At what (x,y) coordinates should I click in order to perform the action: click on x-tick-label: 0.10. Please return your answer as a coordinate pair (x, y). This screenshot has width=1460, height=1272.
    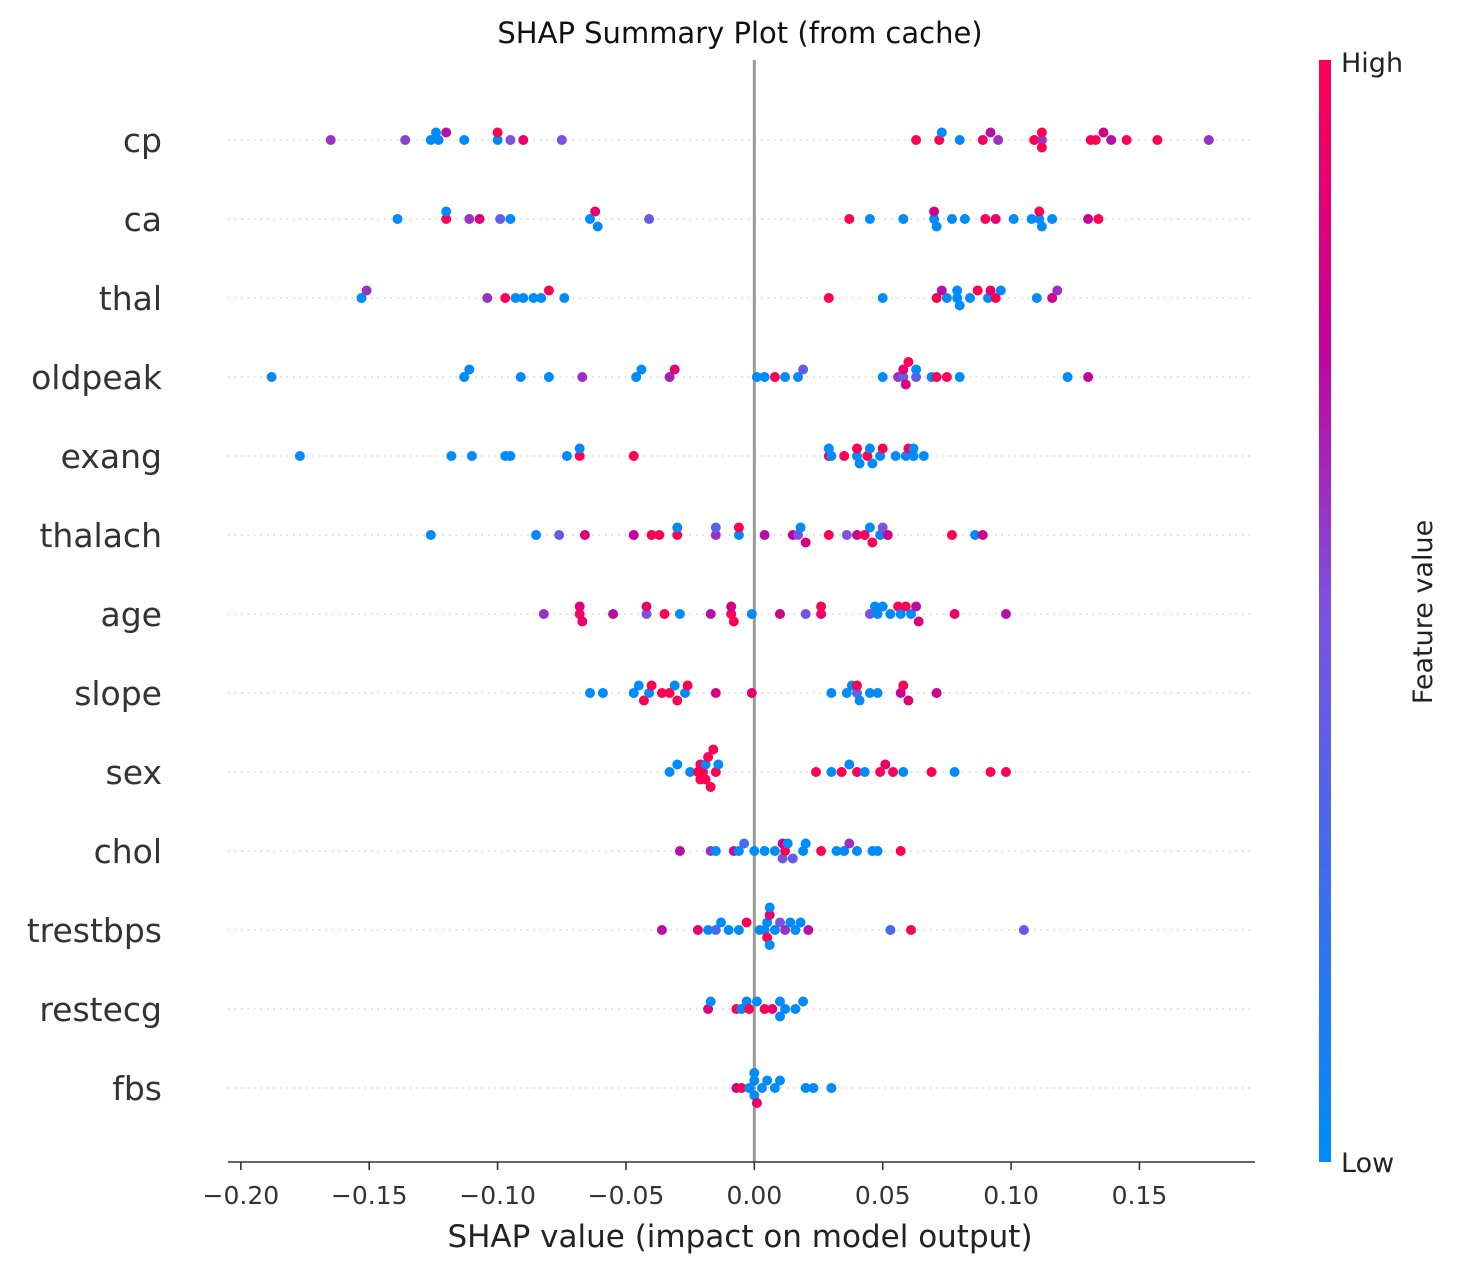
    Looking at the image, I should click on (1011, 1195).